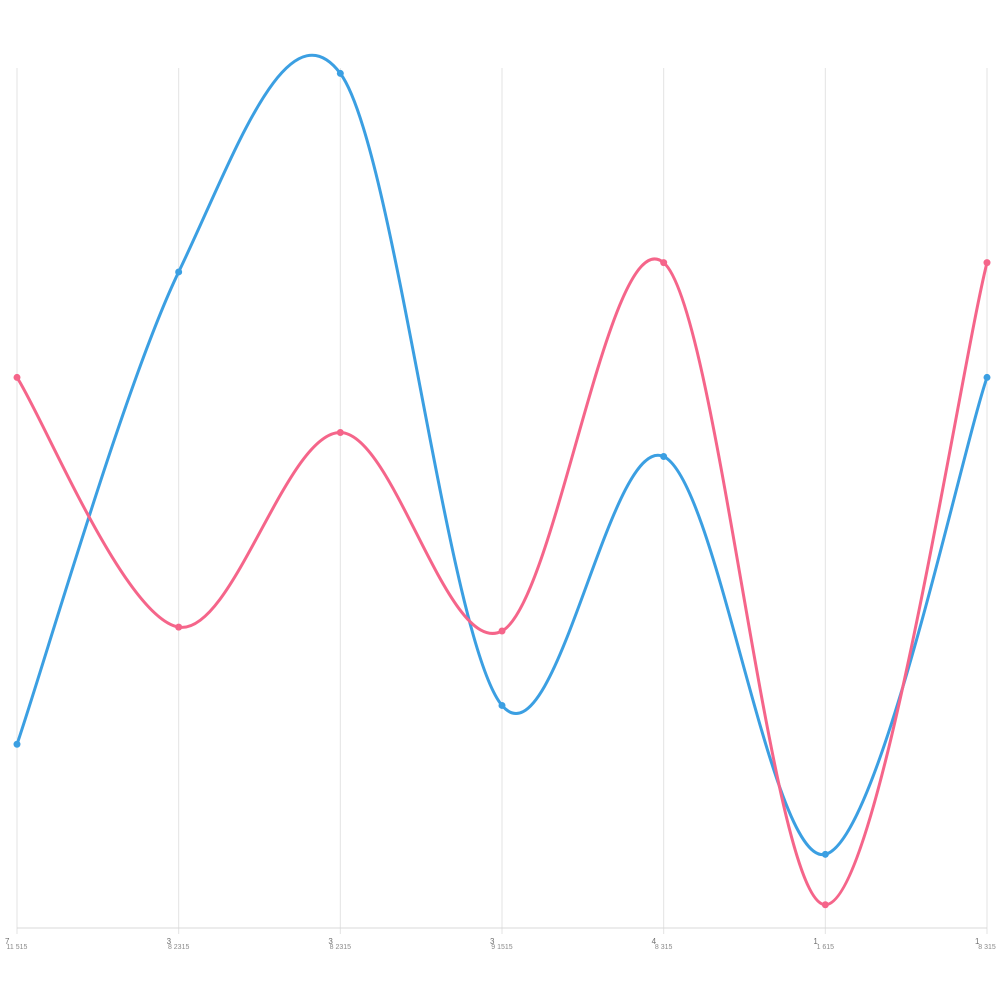 This screenshot has height=1000, width=1000. I want to click on x-tick-sublabel: 9 1515, so click(502, 947).